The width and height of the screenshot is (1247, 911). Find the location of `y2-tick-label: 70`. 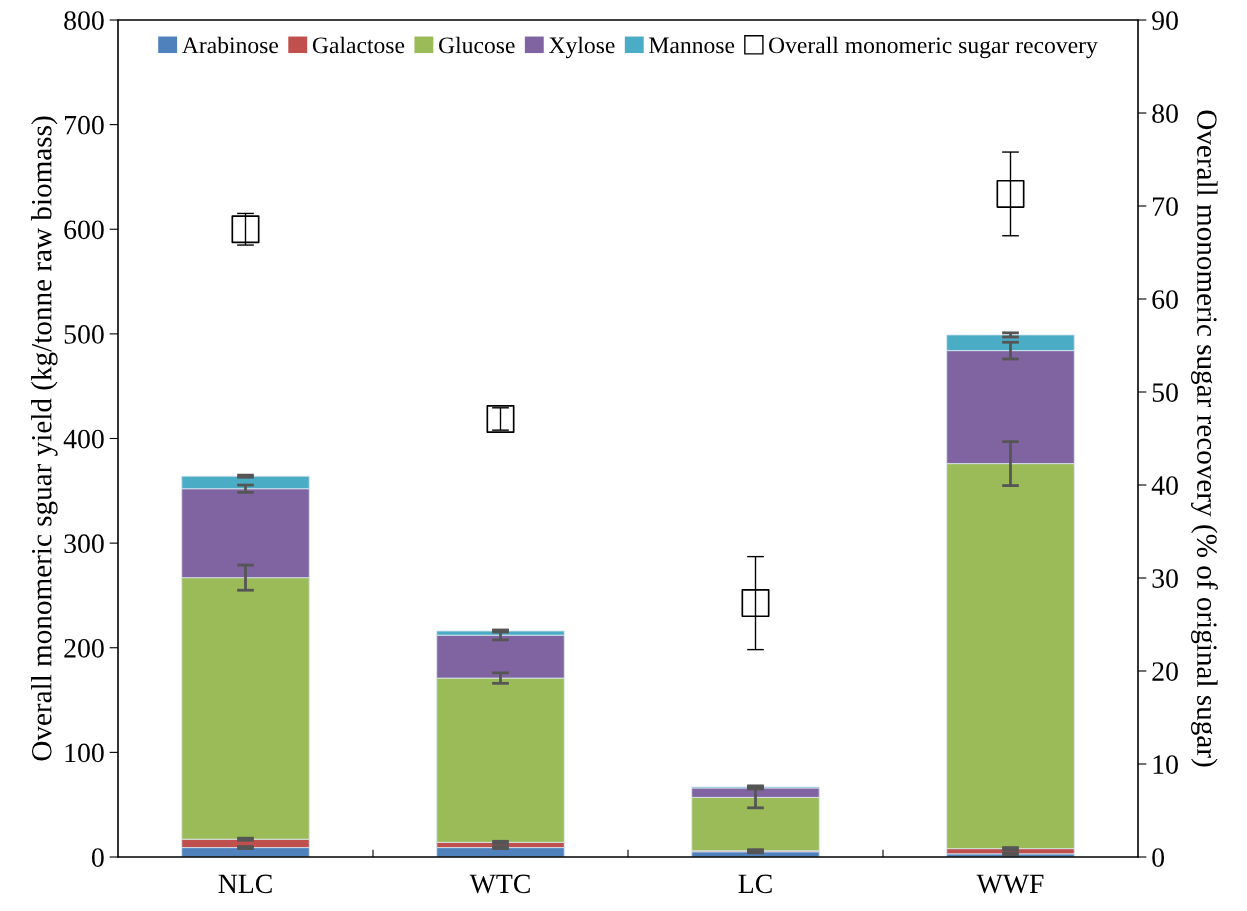

y2-tick-label: 70 is located at coordinates (1165, 206).